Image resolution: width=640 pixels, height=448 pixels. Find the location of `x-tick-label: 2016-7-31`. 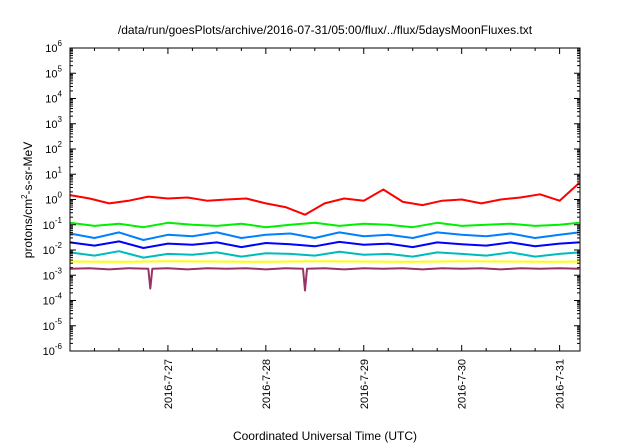

x-tick-label: 2016-7-31 is located at coordinates (561, 384).